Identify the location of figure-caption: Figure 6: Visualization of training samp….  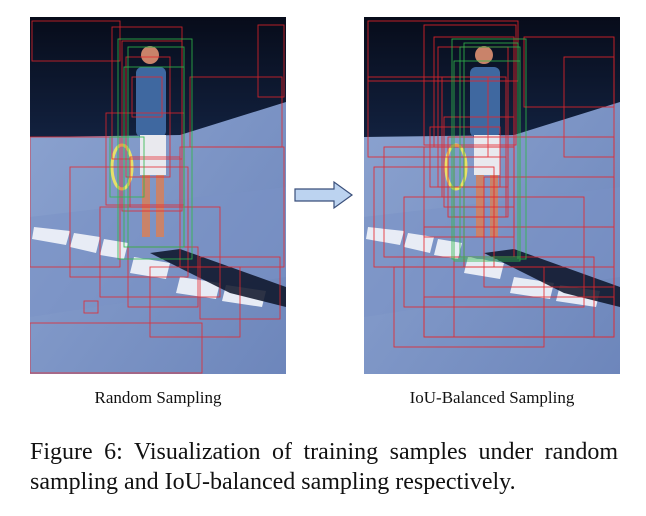
(324, 467).